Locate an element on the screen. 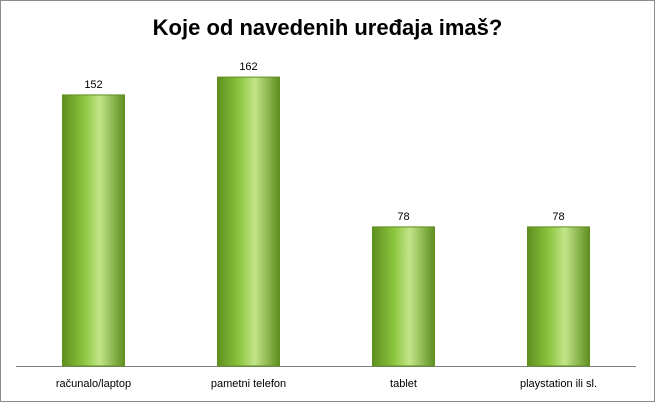 The height and width of the screenshot is (402, 655). category-label-0: računalo/laptop is located at coordinates (93, 384).